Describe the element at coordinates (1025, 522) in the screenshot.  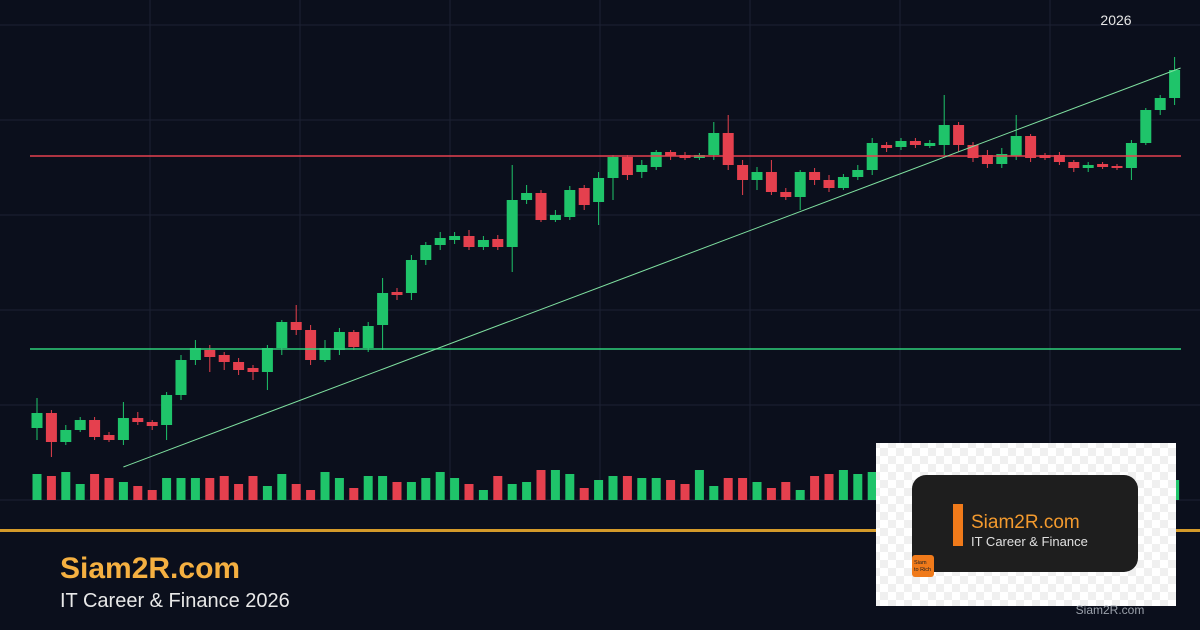
I see `watermark-brand: Siam2R.com` at that location.